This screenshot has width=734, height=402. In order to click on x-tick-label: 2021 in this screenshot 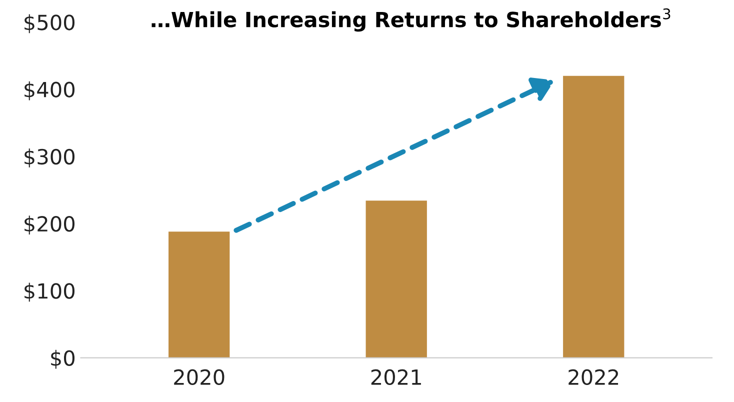, I will do `click(396, 377)`.